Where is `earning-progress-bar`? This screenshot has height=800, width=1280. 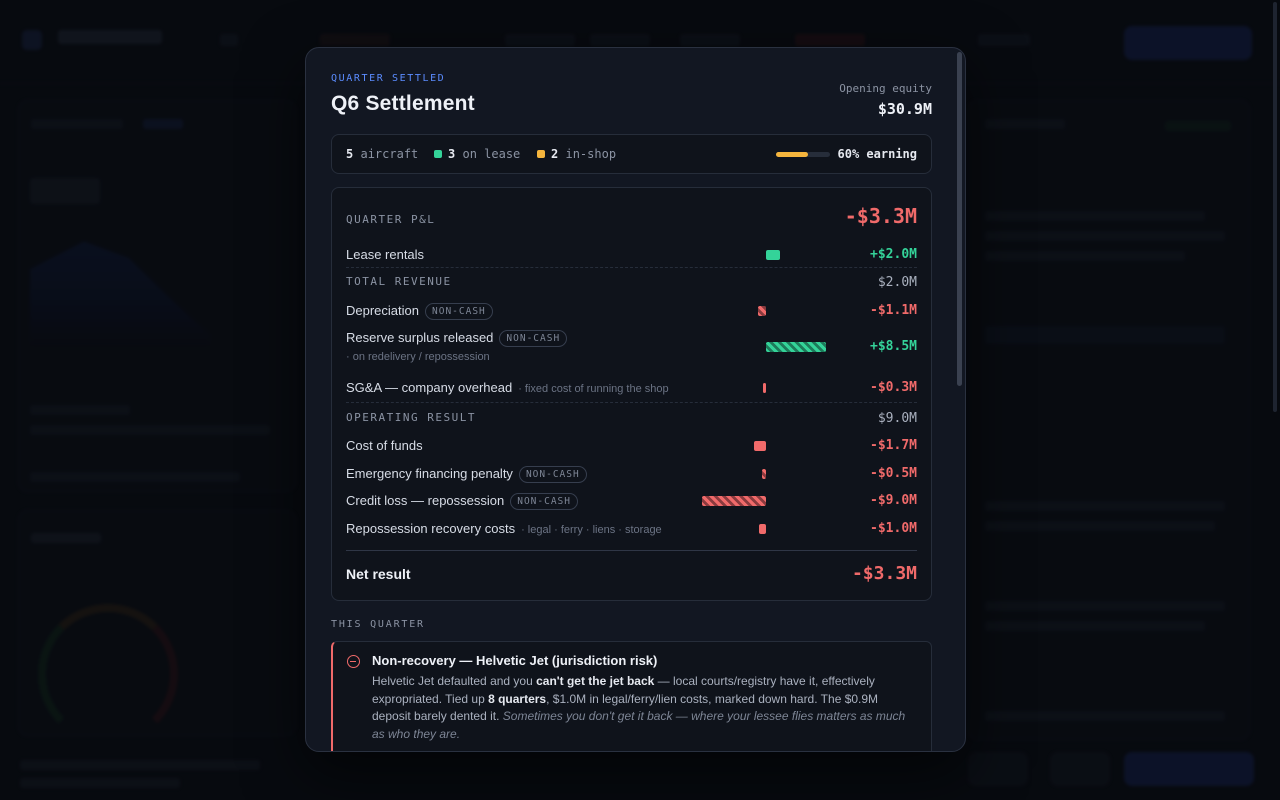 earning-progress-bar is located at coordinates (803, 154).